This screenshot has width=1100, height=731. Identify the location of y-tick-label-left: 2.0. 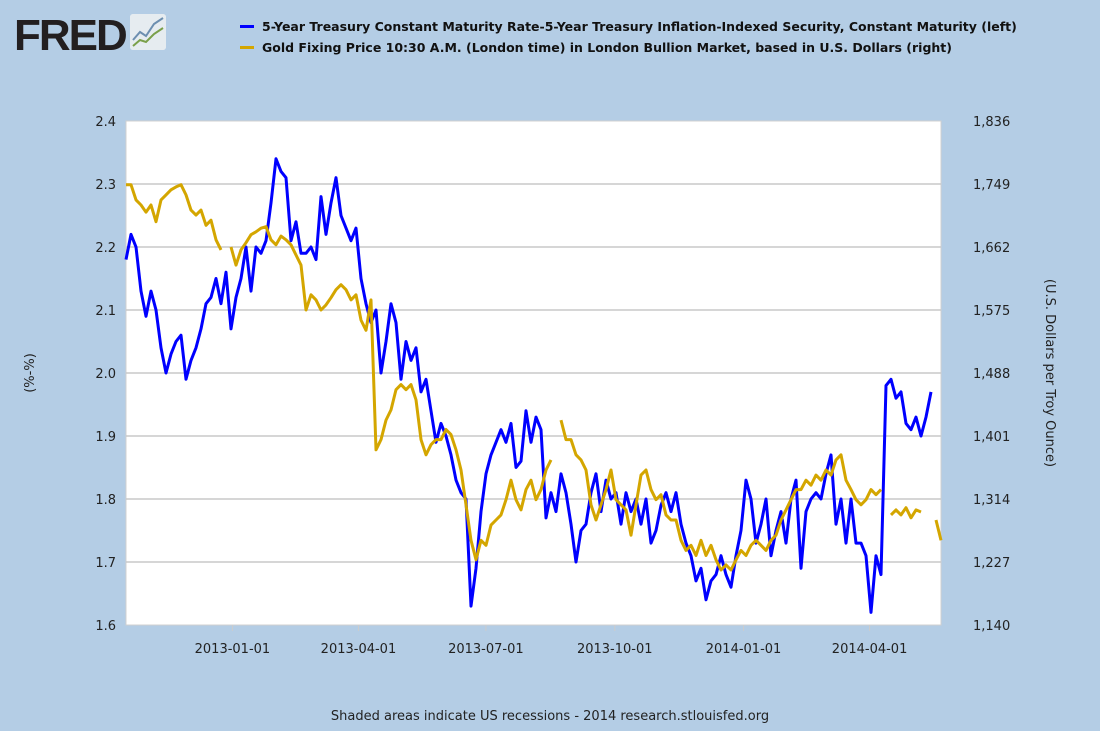
(105, 374).